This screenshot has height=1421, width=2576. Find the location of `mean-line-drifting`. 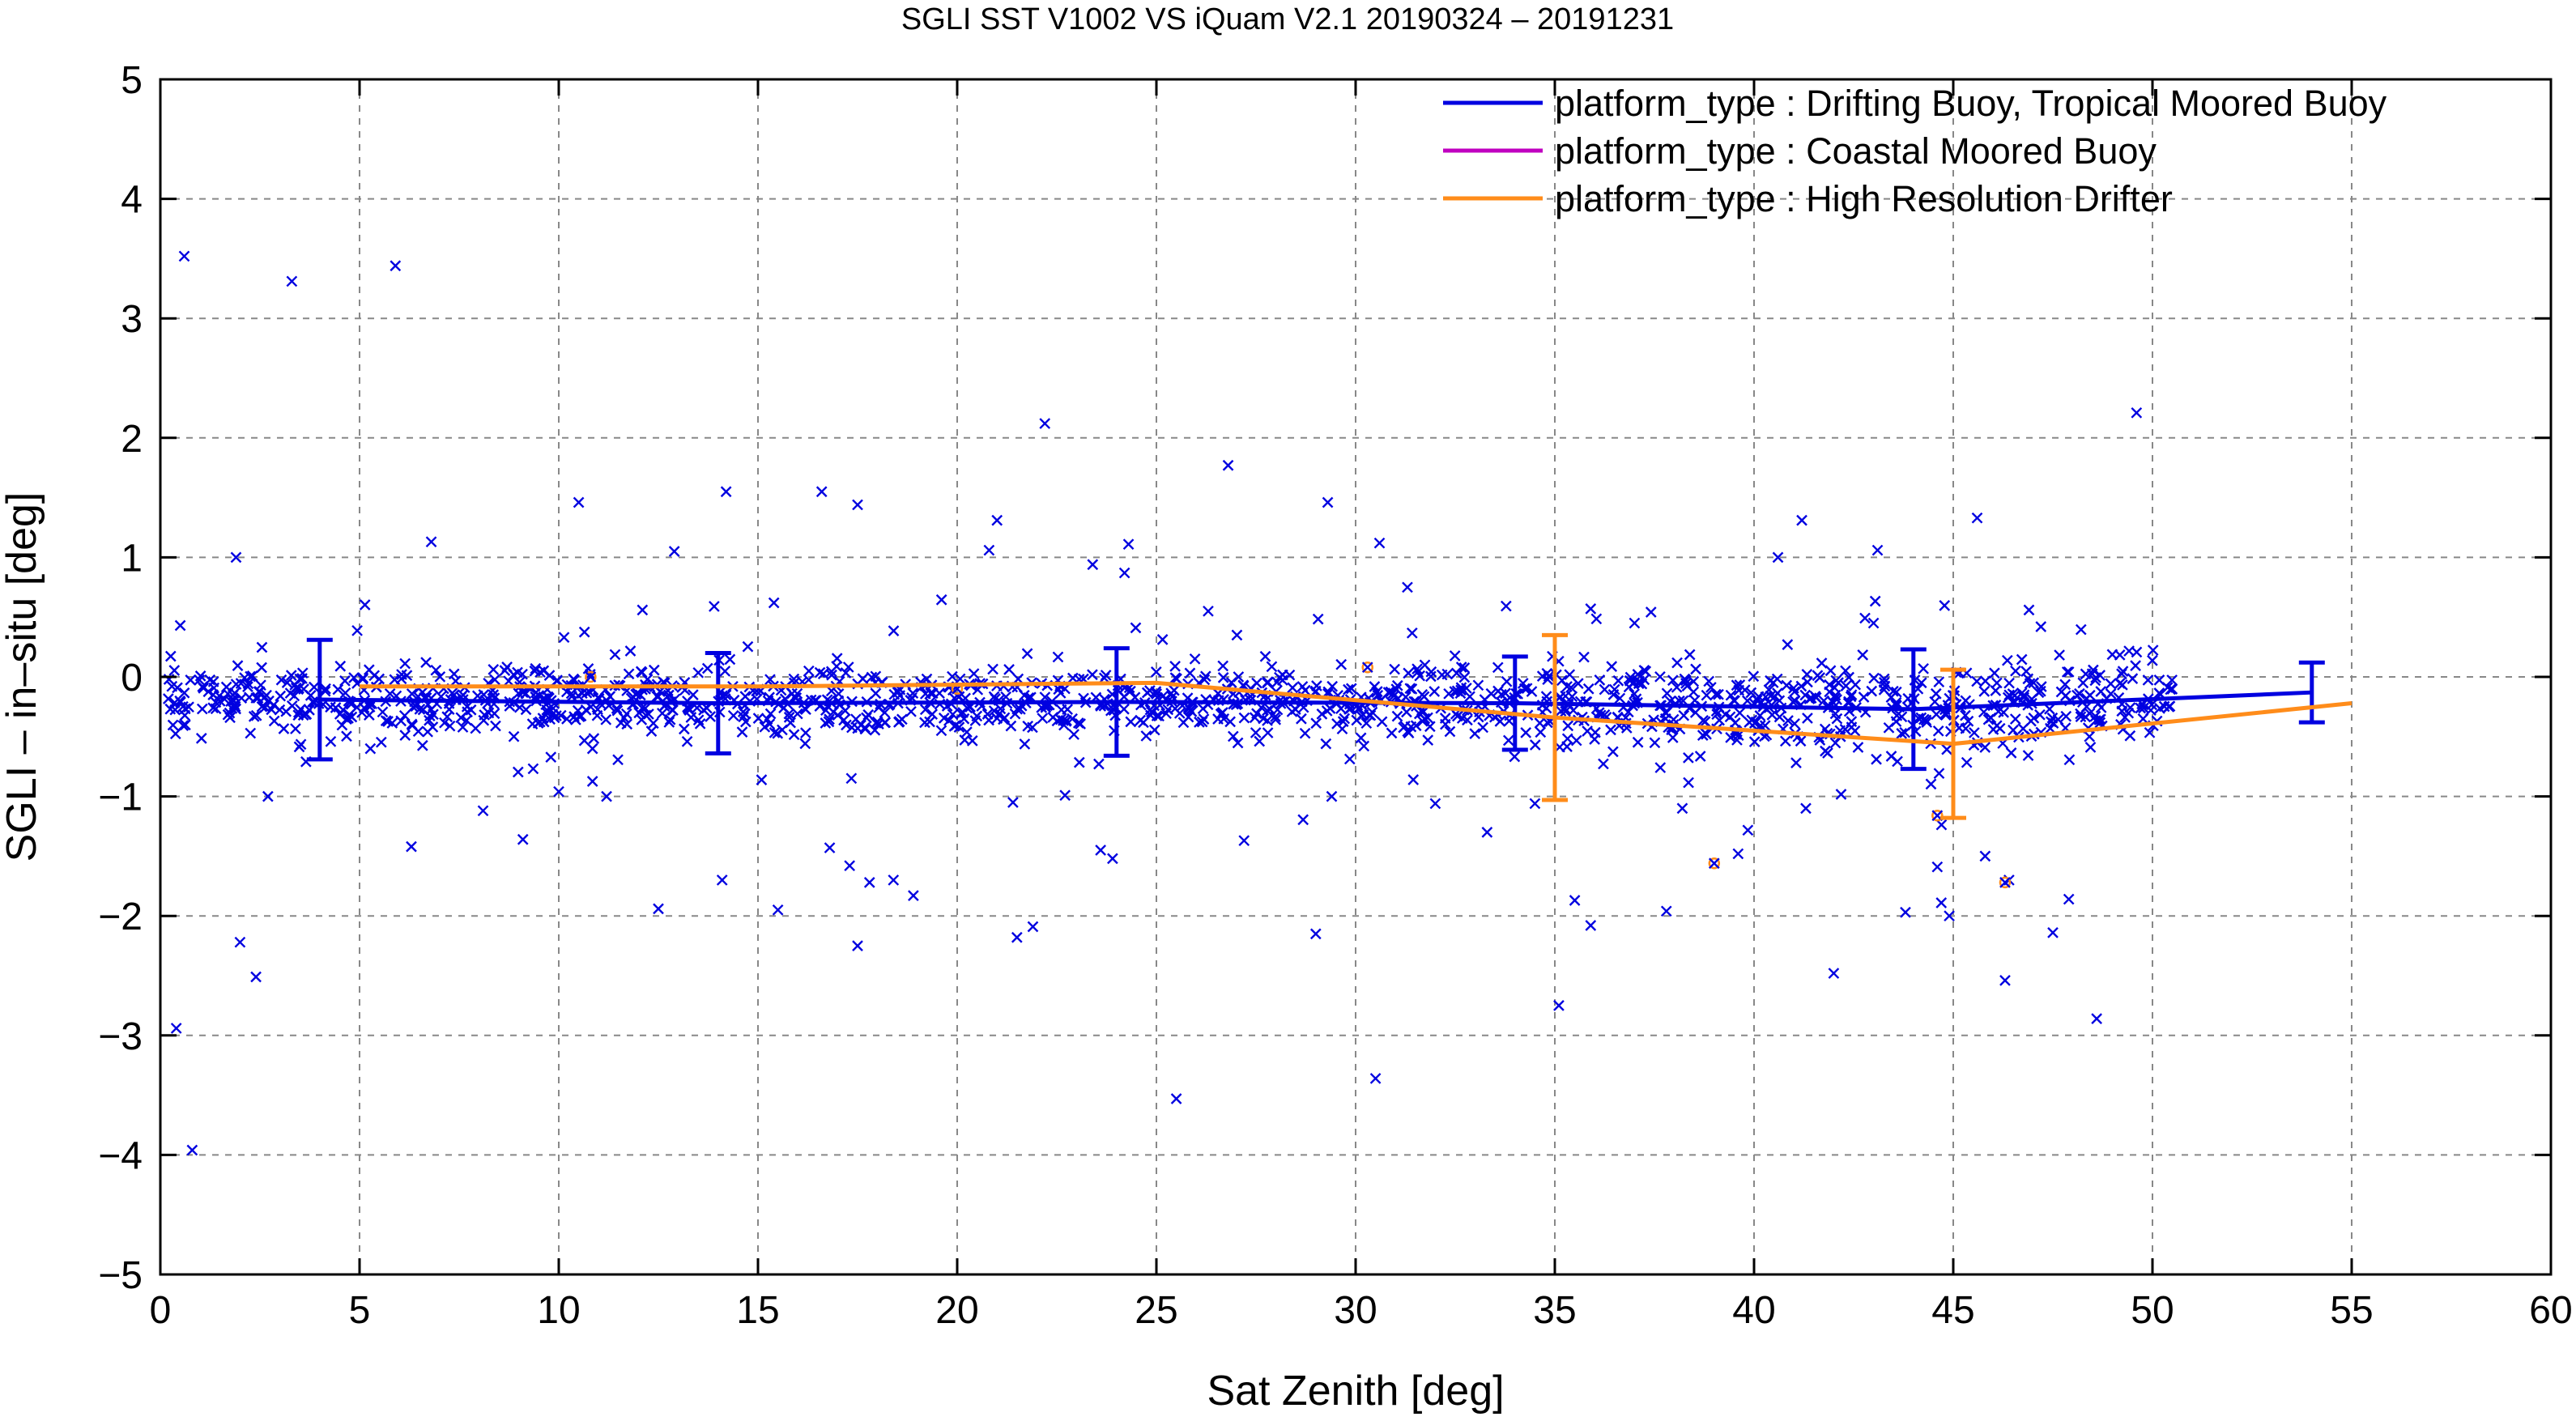

mean-line-drifting is located at coordinates (1315, 701).